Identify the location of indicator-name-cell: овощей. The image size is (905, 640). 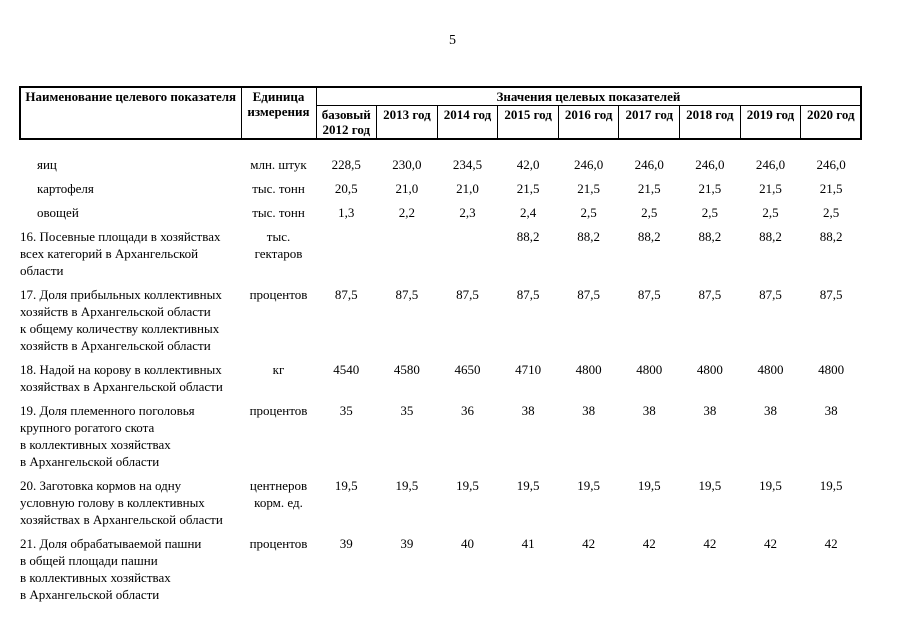
(58, 212).